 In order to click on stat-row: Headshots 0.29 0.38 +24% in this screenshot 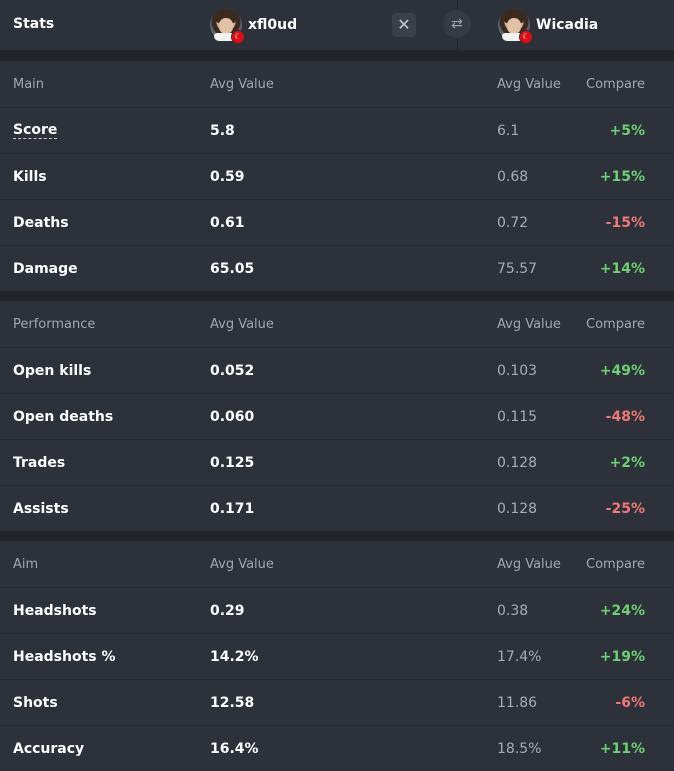, I will do `click(337, 611)`.